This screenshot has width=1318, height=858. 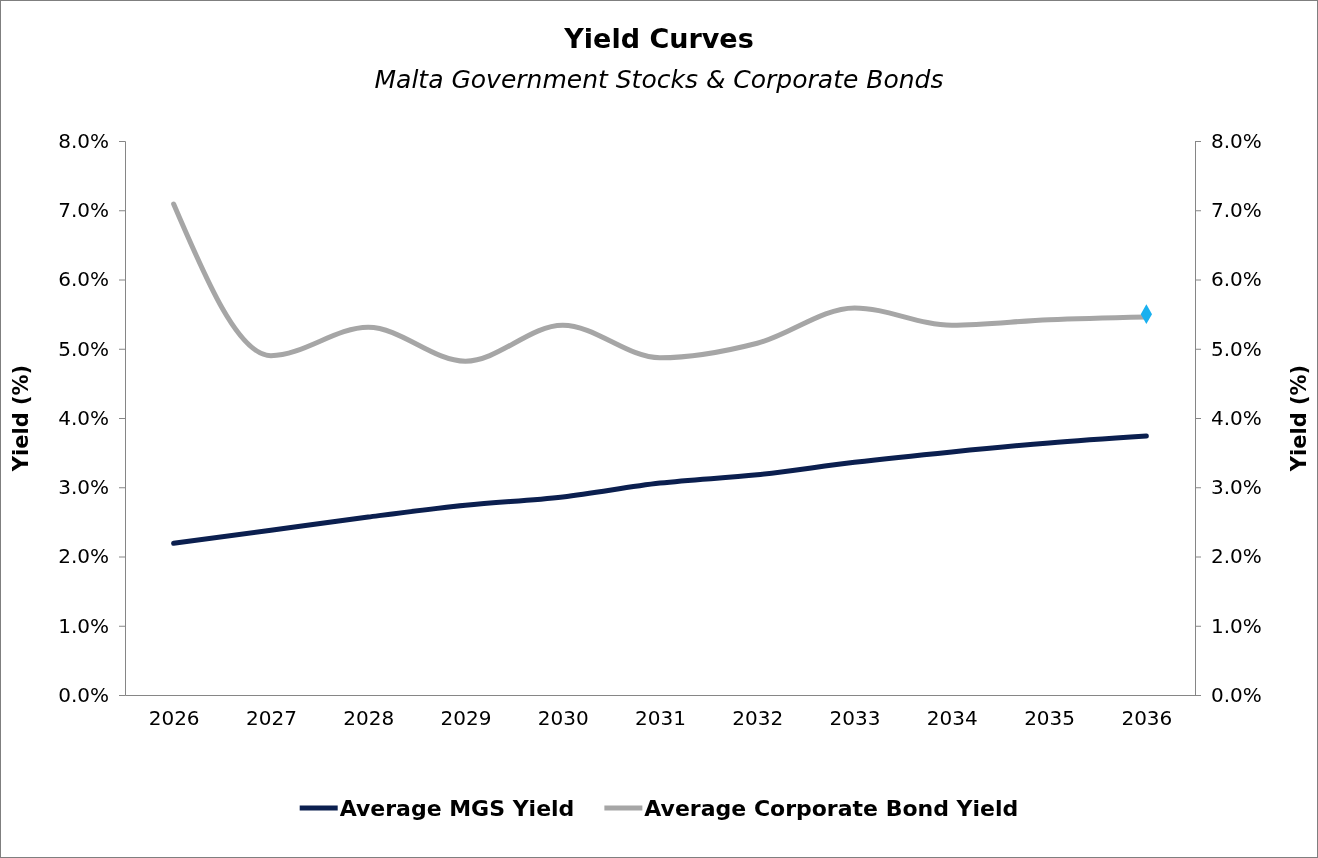 I want to click on x-tick-label: 2035, so click(x=1050, y=718).